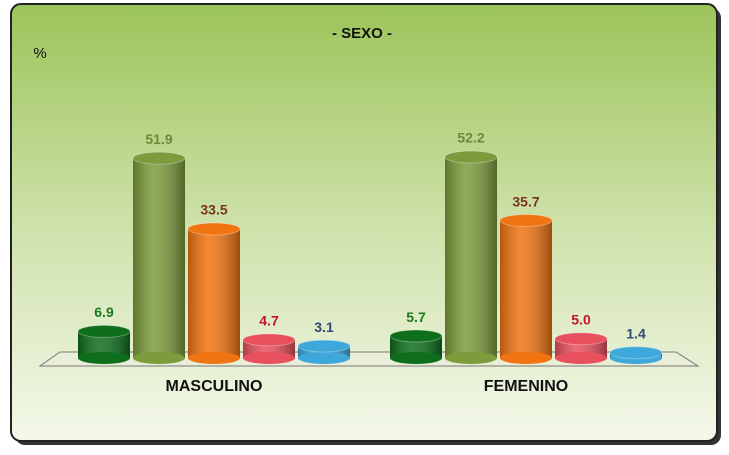 This screenshot has width=729, height=455. What do you see at coordinates (213, 210) in the screenshot?
I see `value-label: 33.5` at bounding box center [213, 210].